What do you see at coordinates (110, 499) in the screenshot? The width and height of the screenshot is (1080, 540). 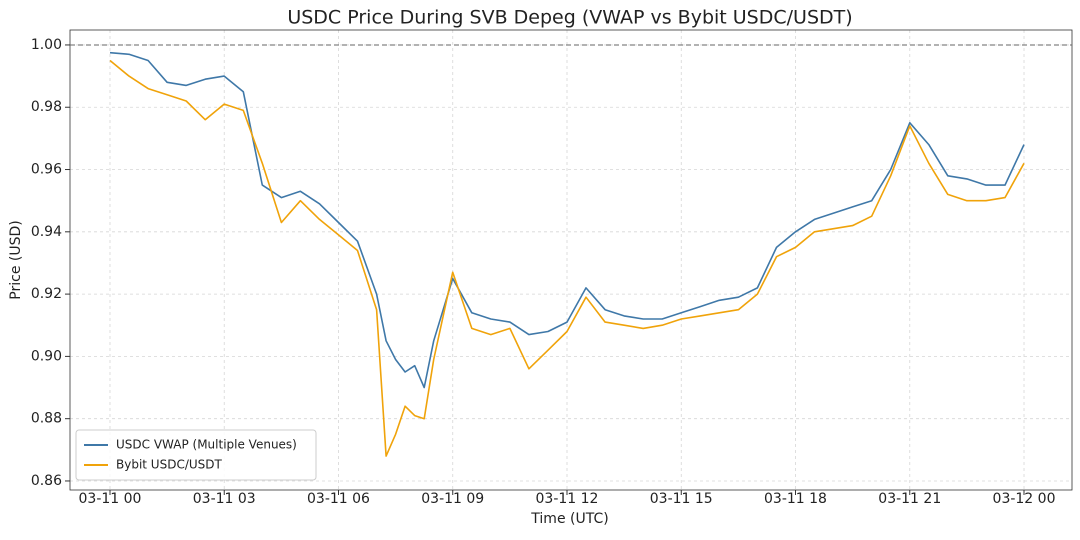 I see `x-tick-label: 03-11 00` at bounding box center [110, 499].